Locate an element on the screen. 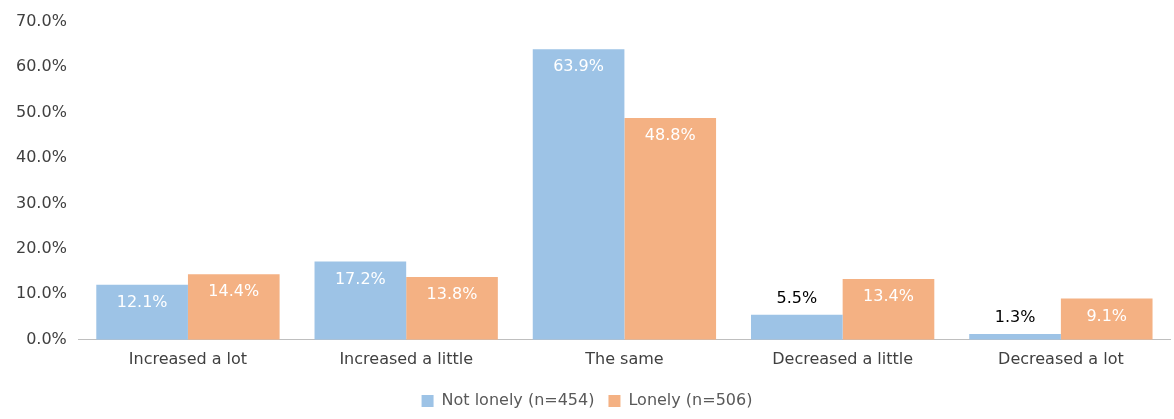  data-label: 48.8% is located at coordinates (670, 135).